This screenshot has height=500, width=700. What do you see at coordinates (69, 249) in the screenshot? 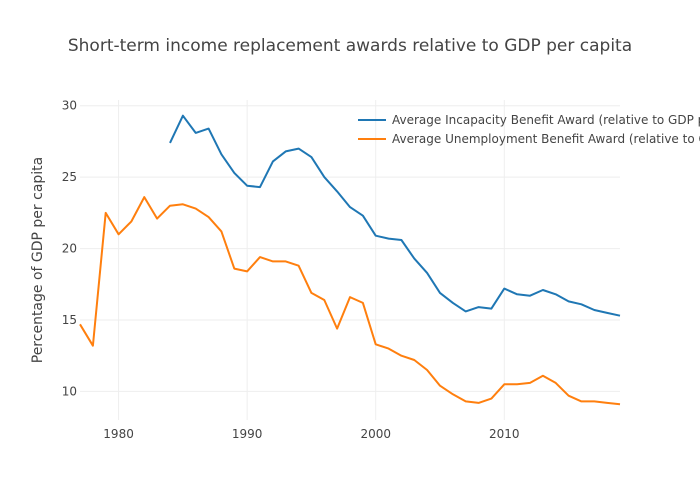
I see `y-tick-label: 20` at bounding box center [69, 249].